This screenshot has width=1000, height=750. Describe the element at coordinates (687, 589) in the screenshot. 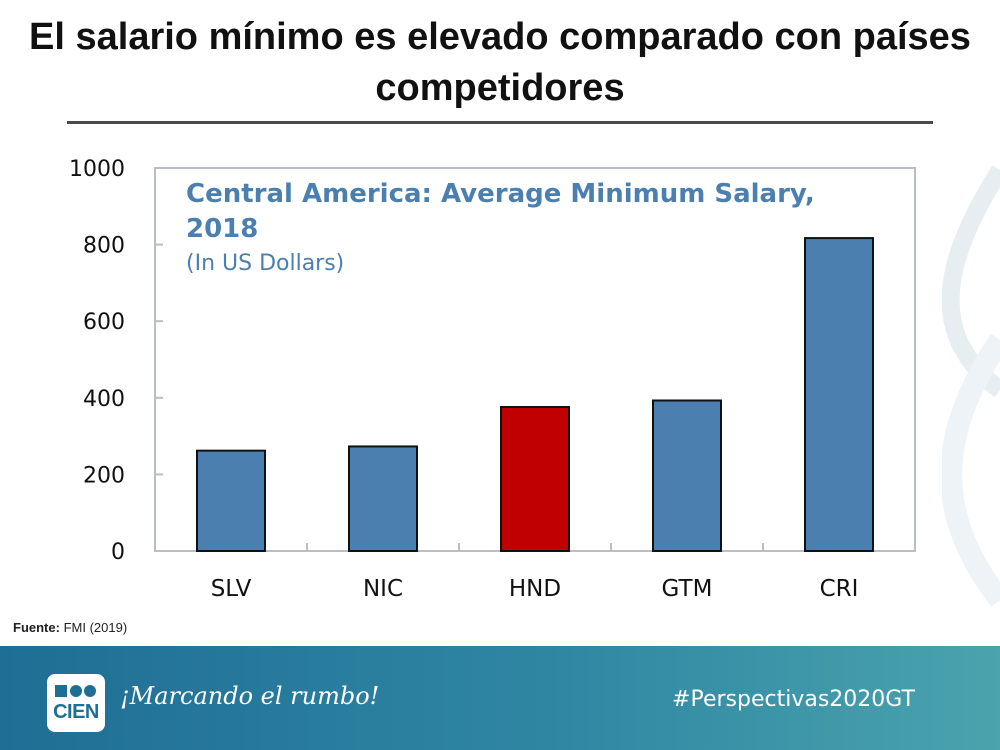

I see `x-tick-label: GTM` at that location.